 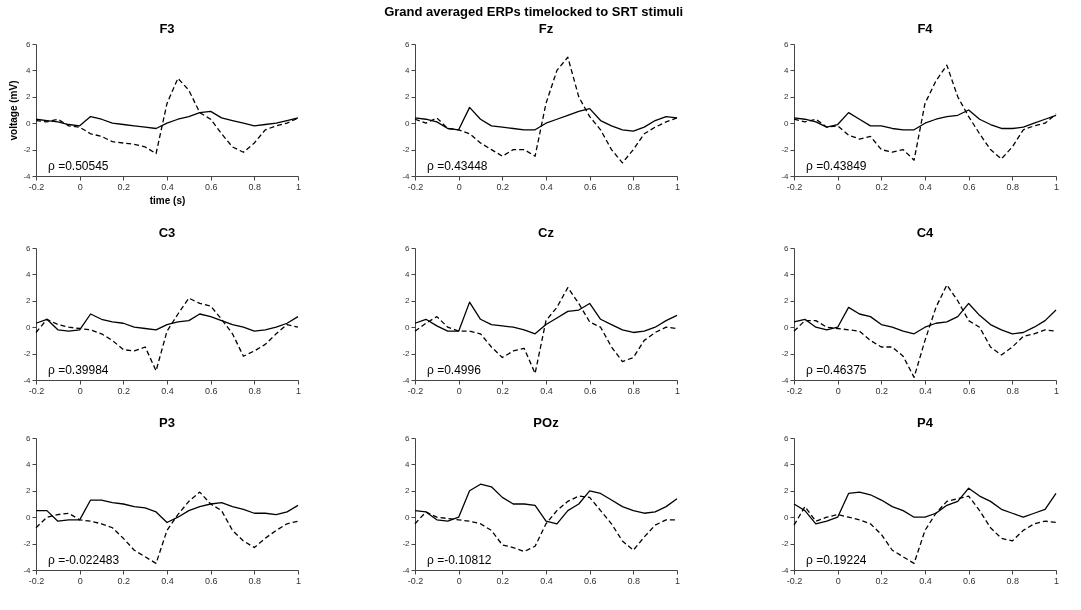 What do you see at coordinates (925, 28) in the screenshot?
I see `chart-title: F4` at bounding box center [925, 28].